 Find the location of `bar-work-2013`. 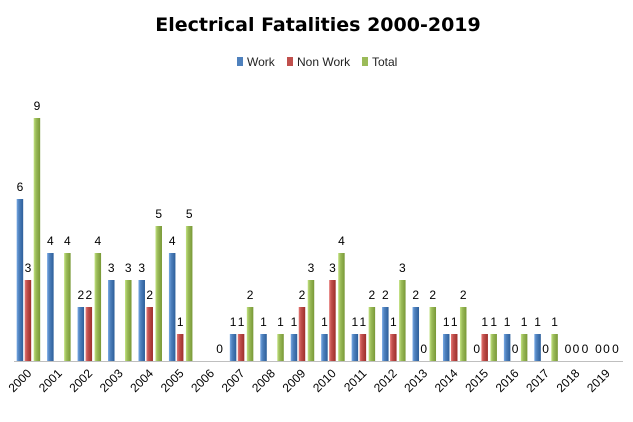

bar-work-2013 is located at coordinates (416, 334).